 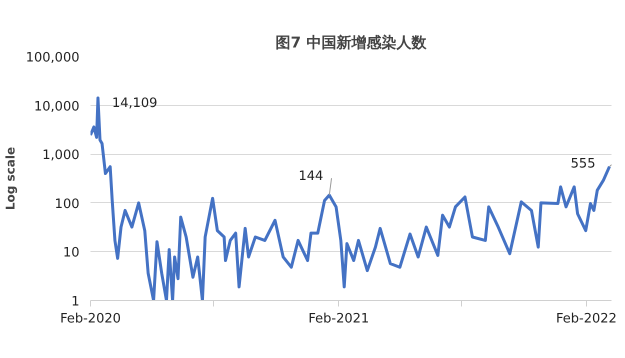 What do you see at coordinates (11, 178) in the screenshot?
I see `y-axis-title: Log scale` at bounding box center [11, 178].